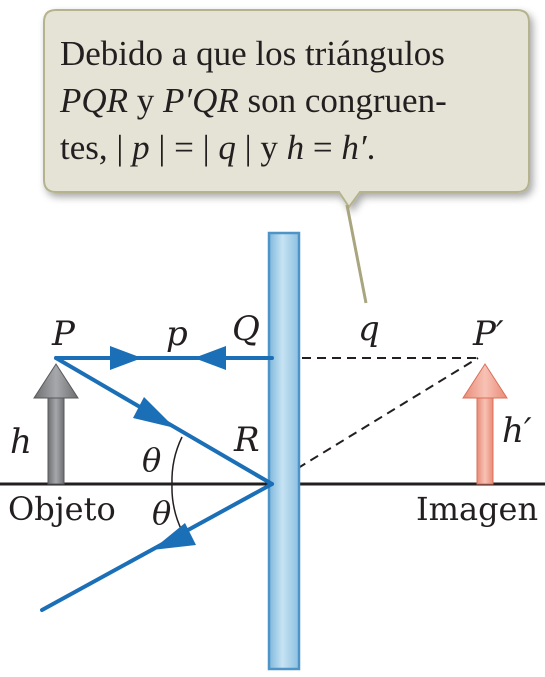 This screenshot has width=545, height=677. What do you see at coordinates (151, 460) in the screenshot?
I see `label-theta-upper: θ` at bounding box center [151, 460].